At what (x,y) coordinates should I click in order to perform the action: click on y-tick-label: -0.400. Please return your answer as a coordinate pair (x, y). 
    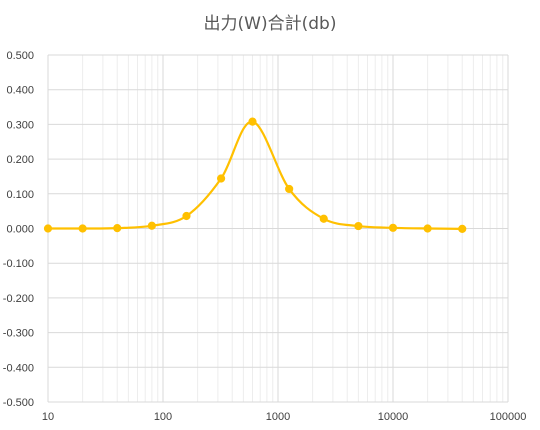
    Looking at the image, I should click on (18, 368).